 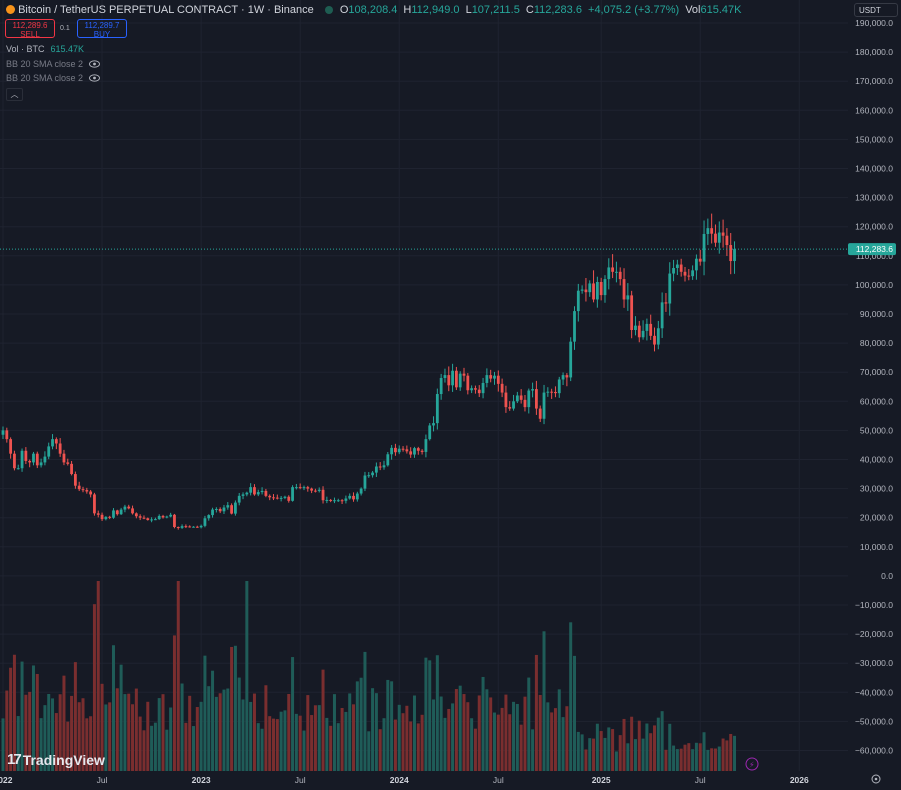 I want to click on collapse-legend-button: ︿, so click(x=14, y=94).